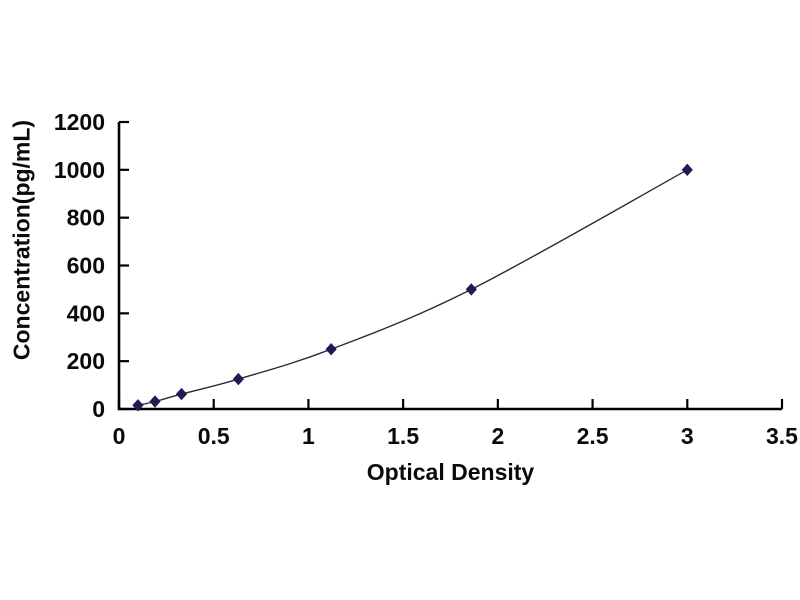 This screenshot has height=600, width=800. I want to click on y-tick-label: 400, so click(86, 313).